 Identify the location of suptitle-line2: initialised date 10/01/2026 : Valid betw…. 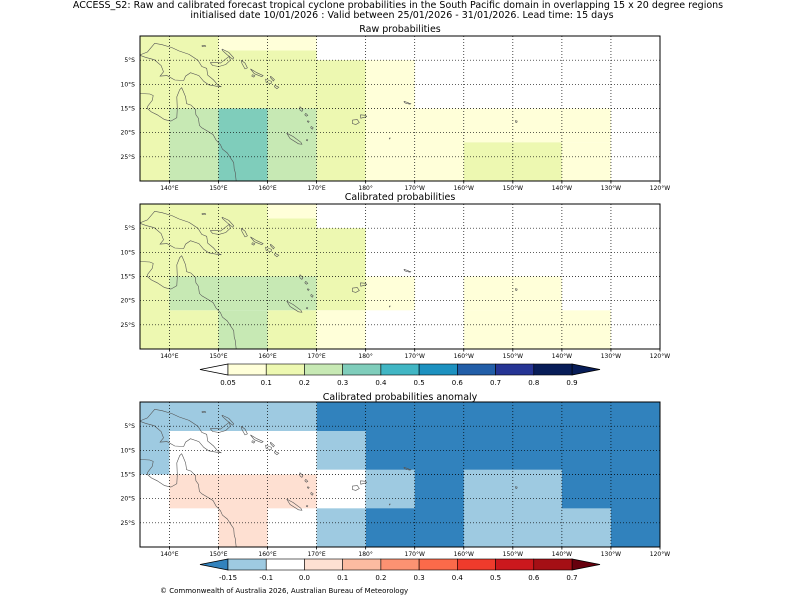
(401, 15).